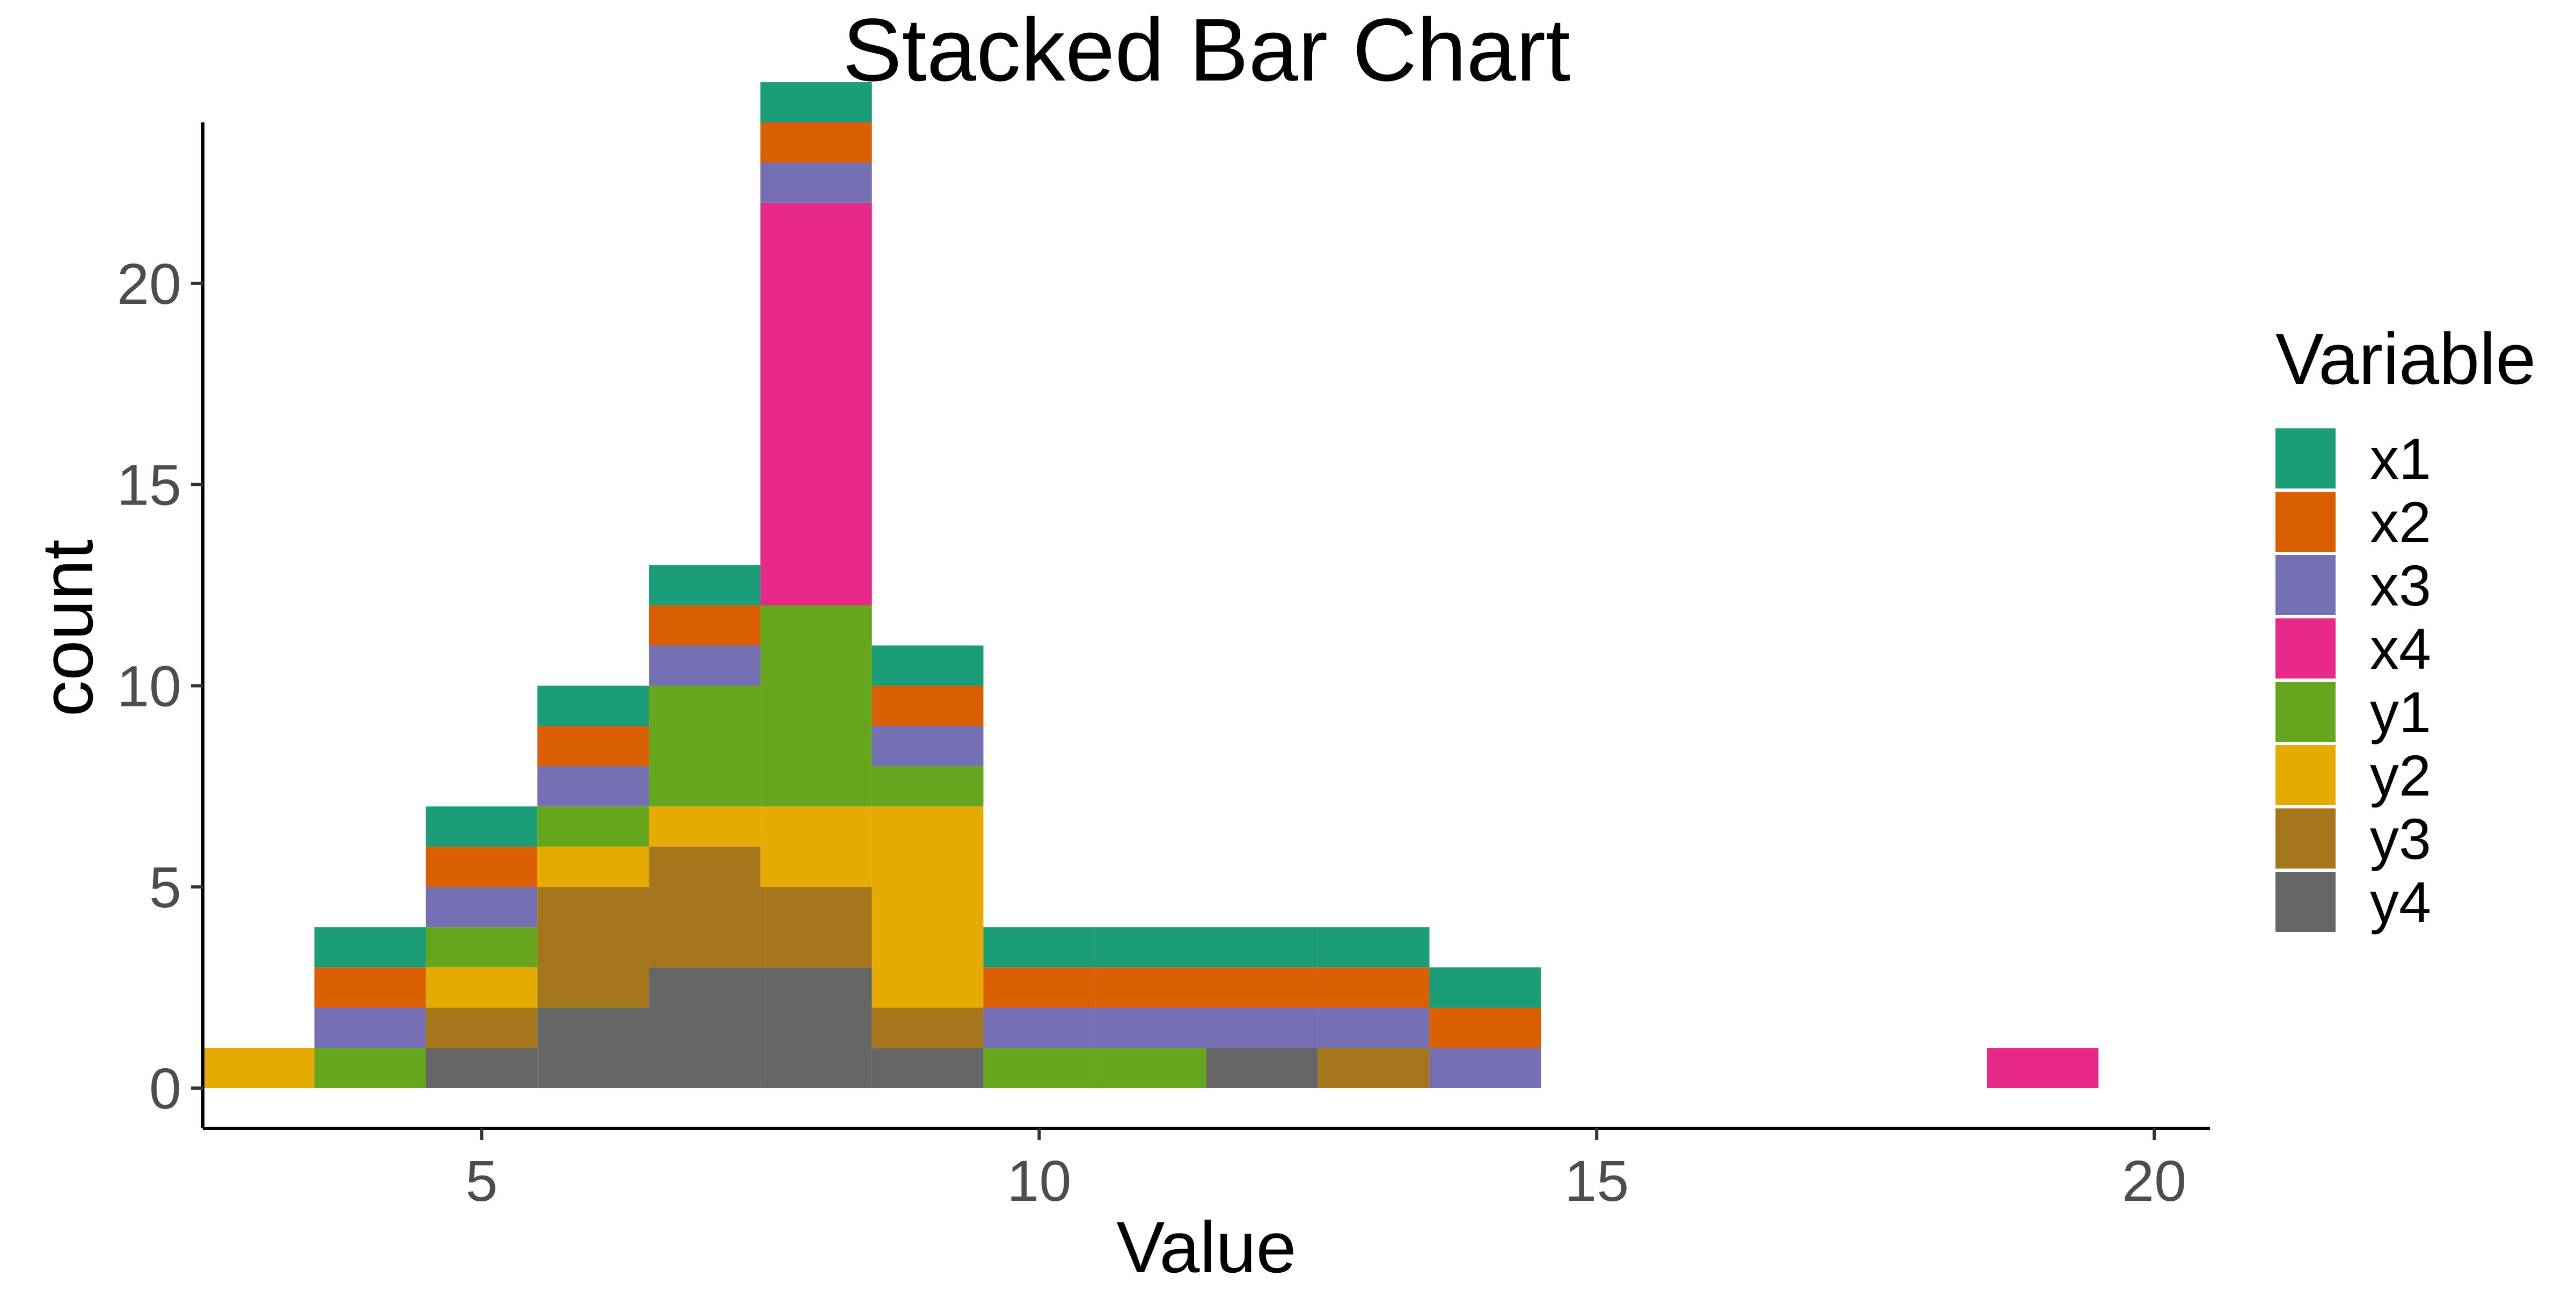 The image size is (2576, 1291). Describe the element at coordinates (165, 1088) in the screenshot. I see `y-tick-label-0: 0` at that location.